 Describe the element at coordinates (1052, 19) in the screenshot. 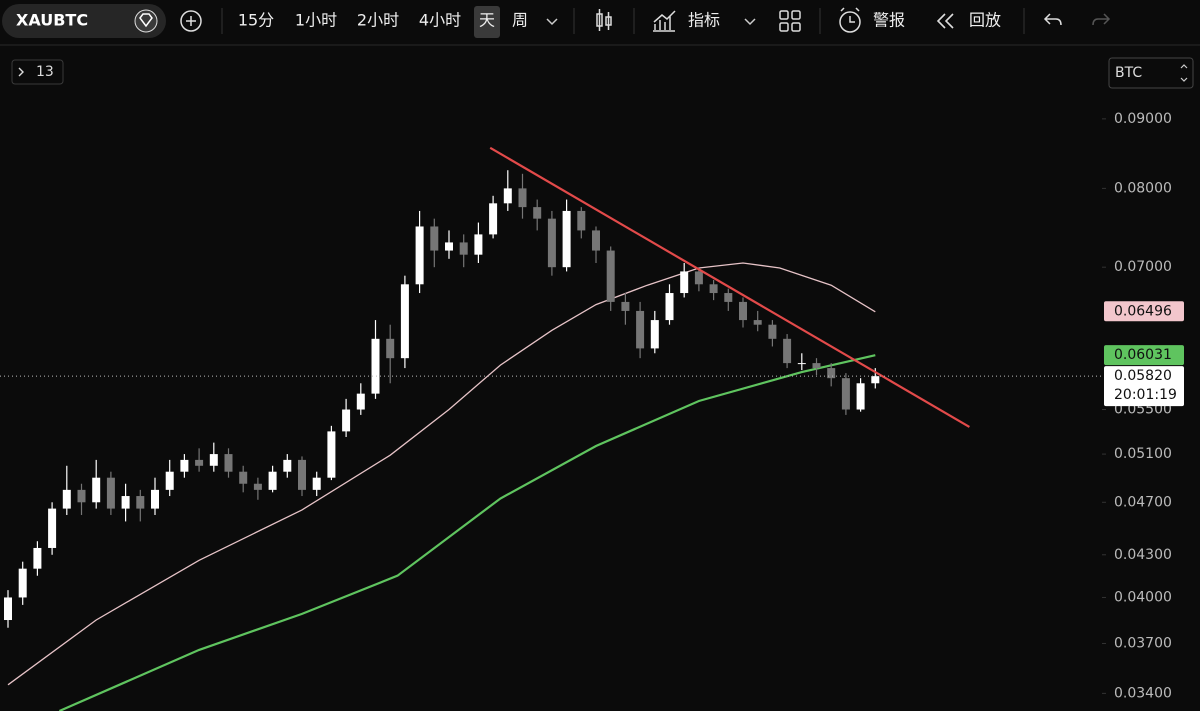

I see `undo` at that location.